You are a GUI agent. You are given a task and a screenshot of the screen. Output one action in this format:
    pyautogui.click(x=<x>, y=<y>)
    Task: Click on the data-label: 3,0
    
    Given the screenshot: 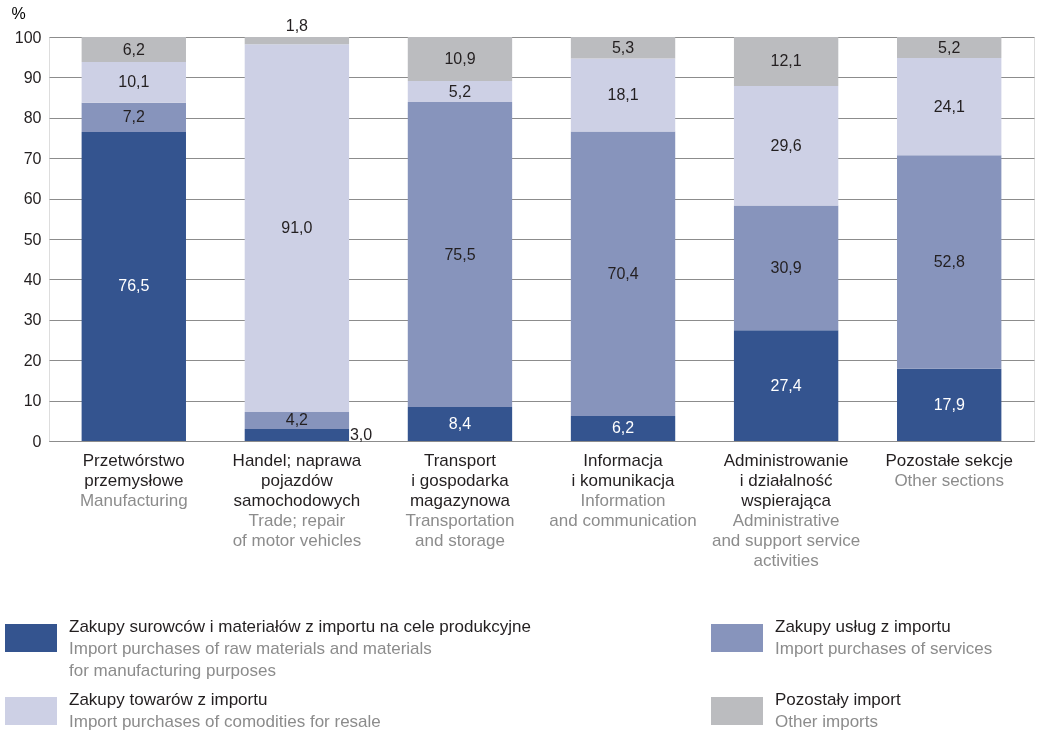 What is the action you would take?
    pyautogui.click(x=361, y=434)
    